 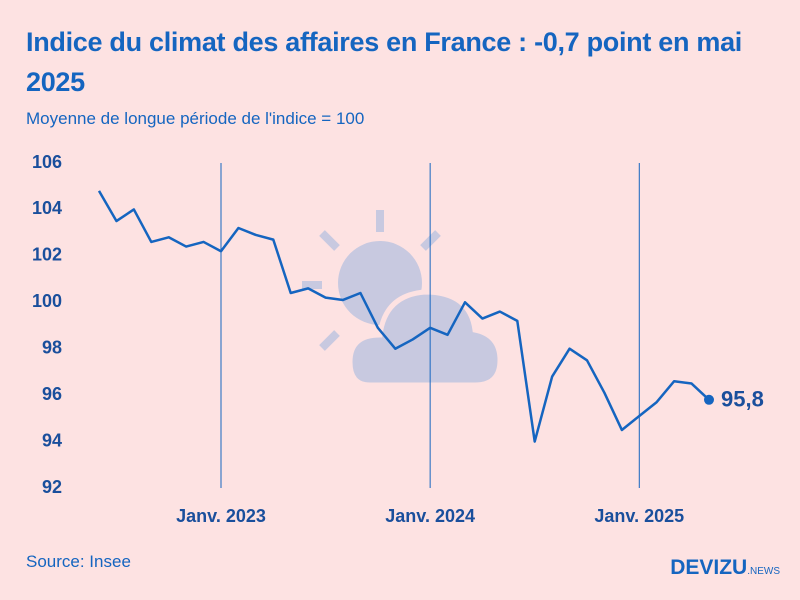 I want to click on y-tick-label: 94, so click(x=52, y=440).